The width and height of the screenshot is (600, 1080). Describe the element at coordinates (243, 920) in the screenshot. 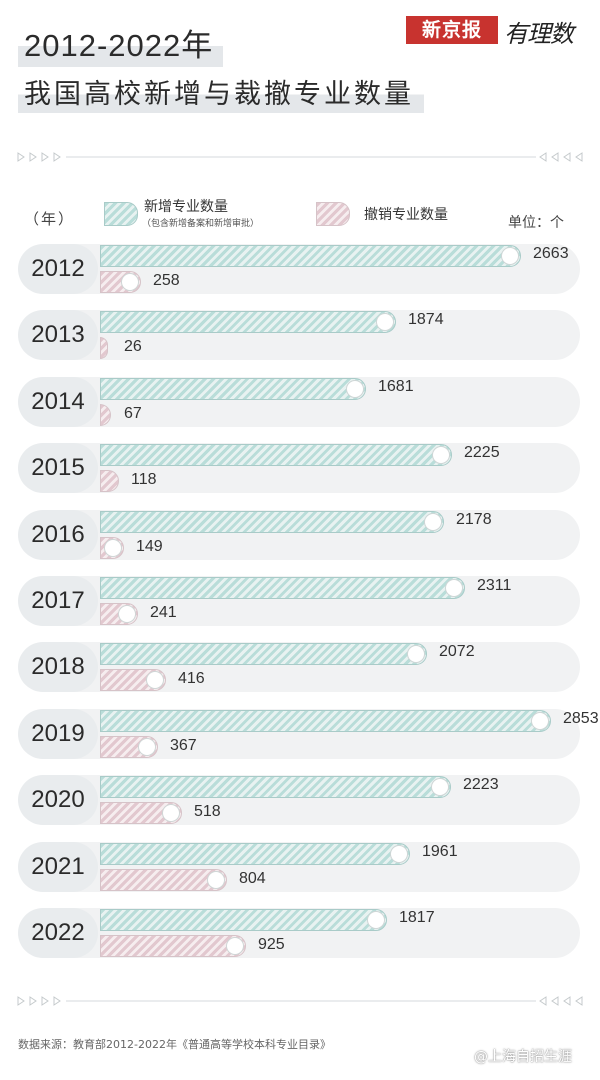

I see `bar-new-2022` at that location.